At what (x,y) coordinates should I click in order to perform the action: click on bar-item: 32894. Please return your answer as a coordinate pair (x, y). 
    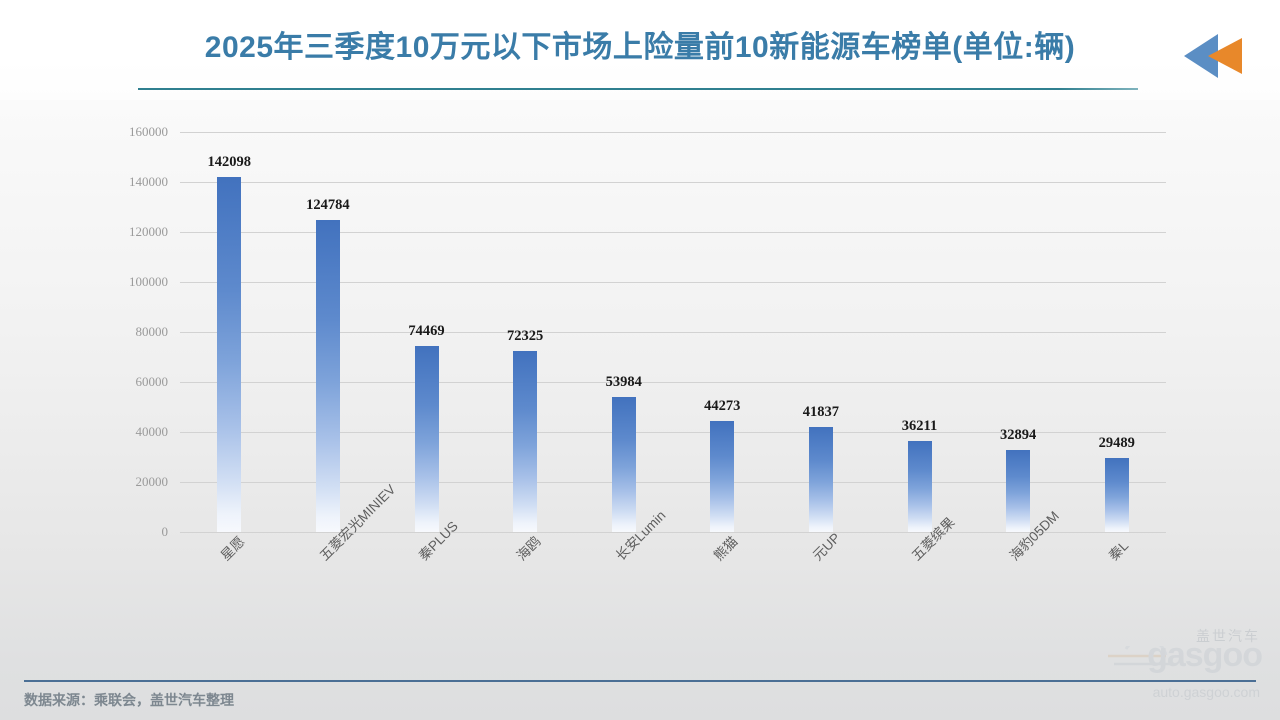
    Looking at the image, I should click on (1018, 479).